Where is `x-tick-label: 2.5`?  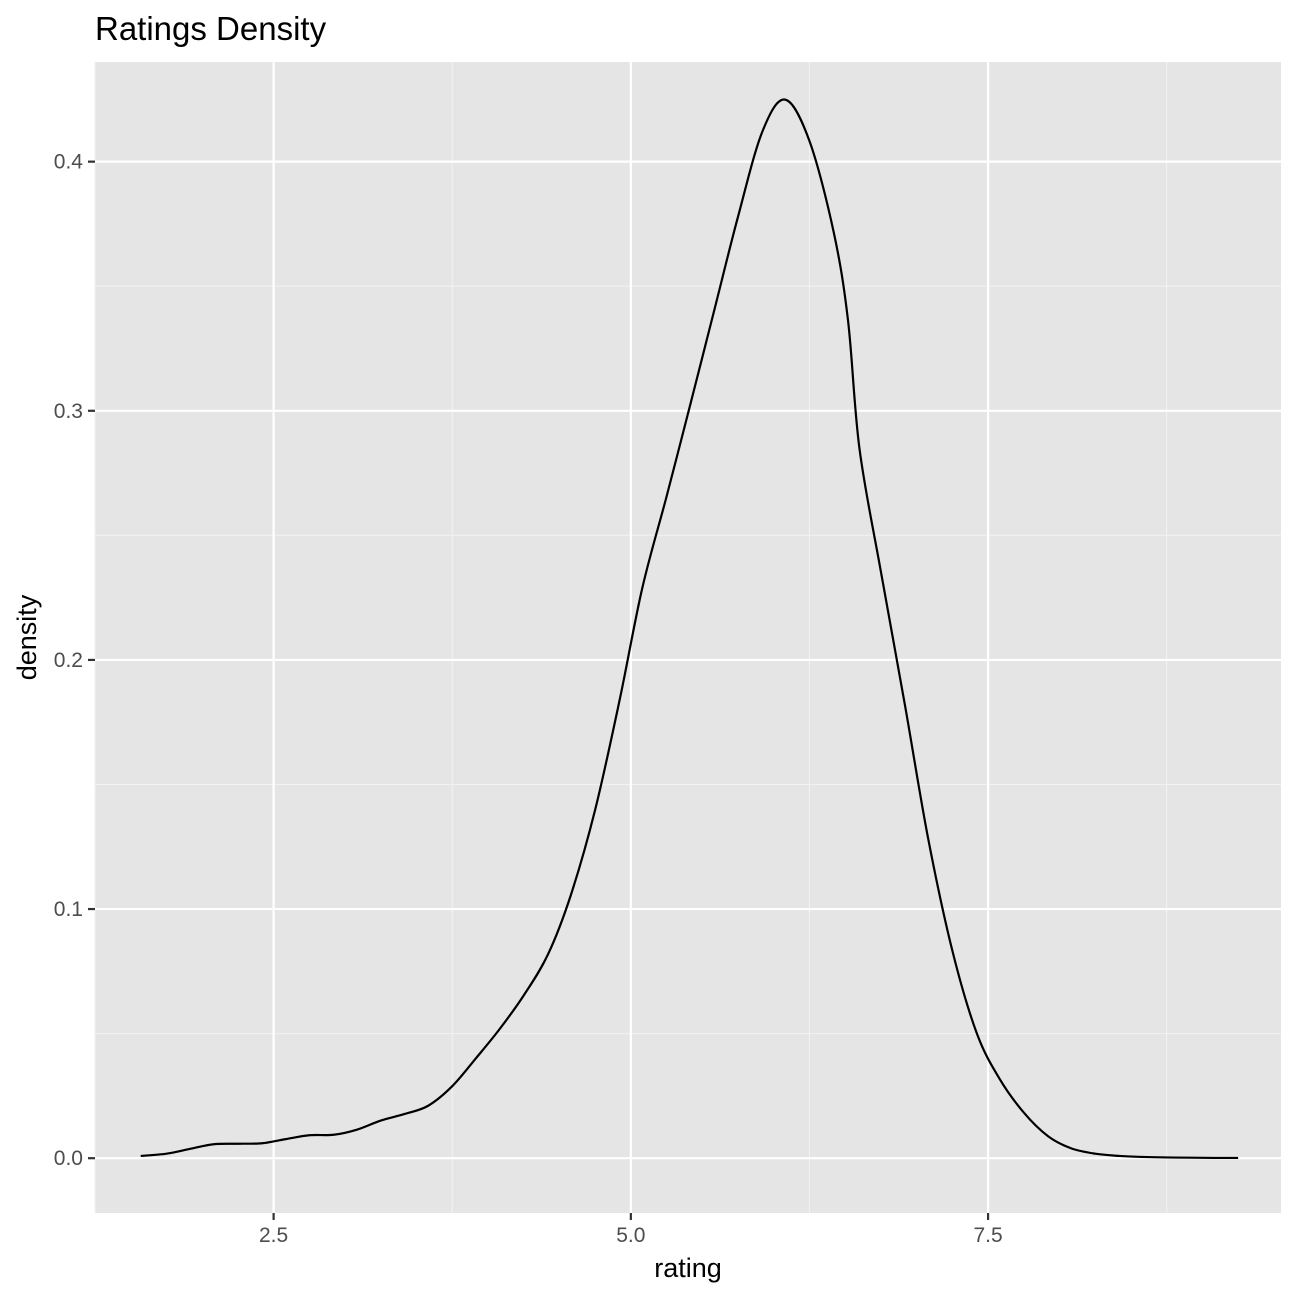
x-tick-label: 2.5 is located at coordinates (273, 1235).